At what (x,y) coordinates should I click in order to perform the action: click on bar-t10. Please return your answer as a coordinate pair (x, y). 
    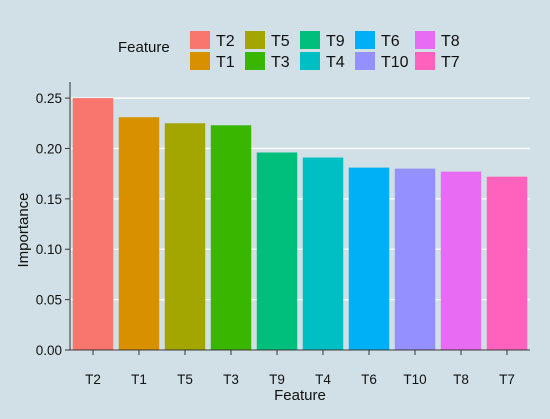
    Looking at the image, I should click on (415, 259).